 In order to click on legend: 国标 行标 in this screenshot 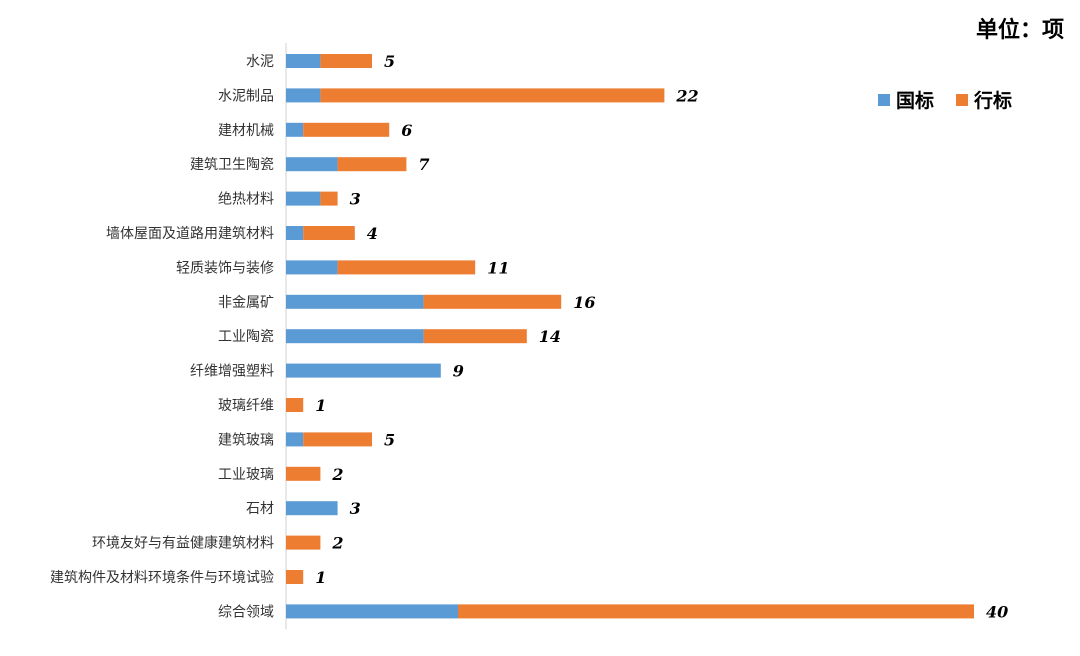, I will do `click(945, 99)`.